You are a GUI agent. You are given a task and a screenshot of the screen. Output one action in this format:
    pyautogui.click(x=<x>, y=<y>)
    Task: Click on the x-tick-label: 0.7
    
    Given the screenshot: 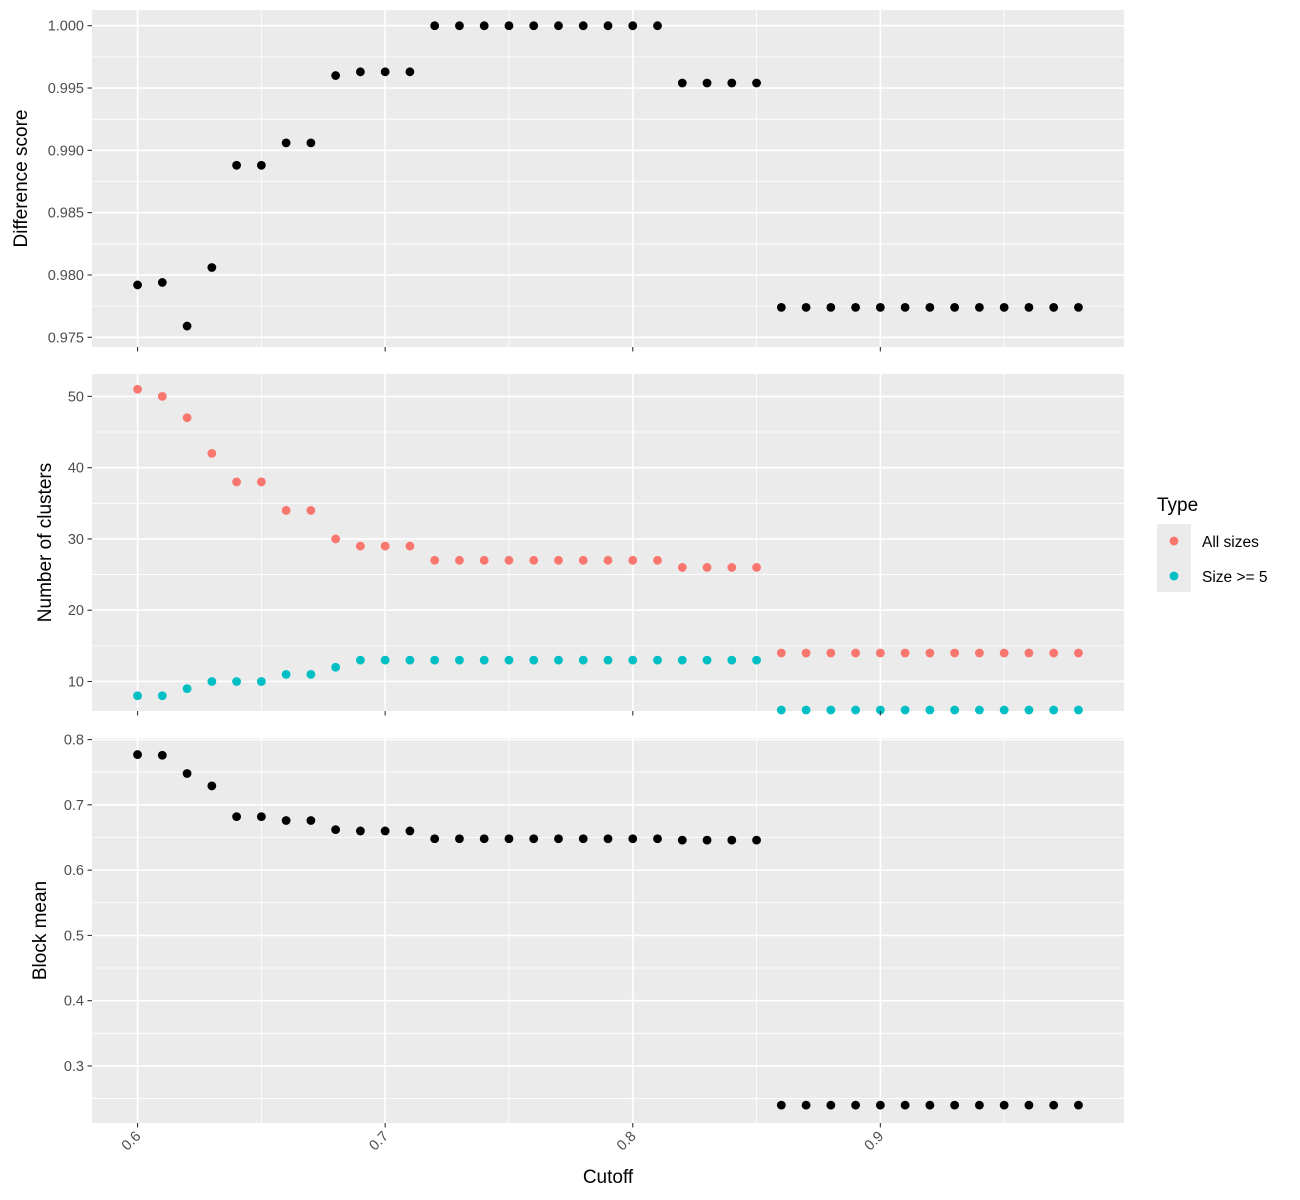 What is the action you would take?
    pyautogui.click(x=379, y=1142)
    